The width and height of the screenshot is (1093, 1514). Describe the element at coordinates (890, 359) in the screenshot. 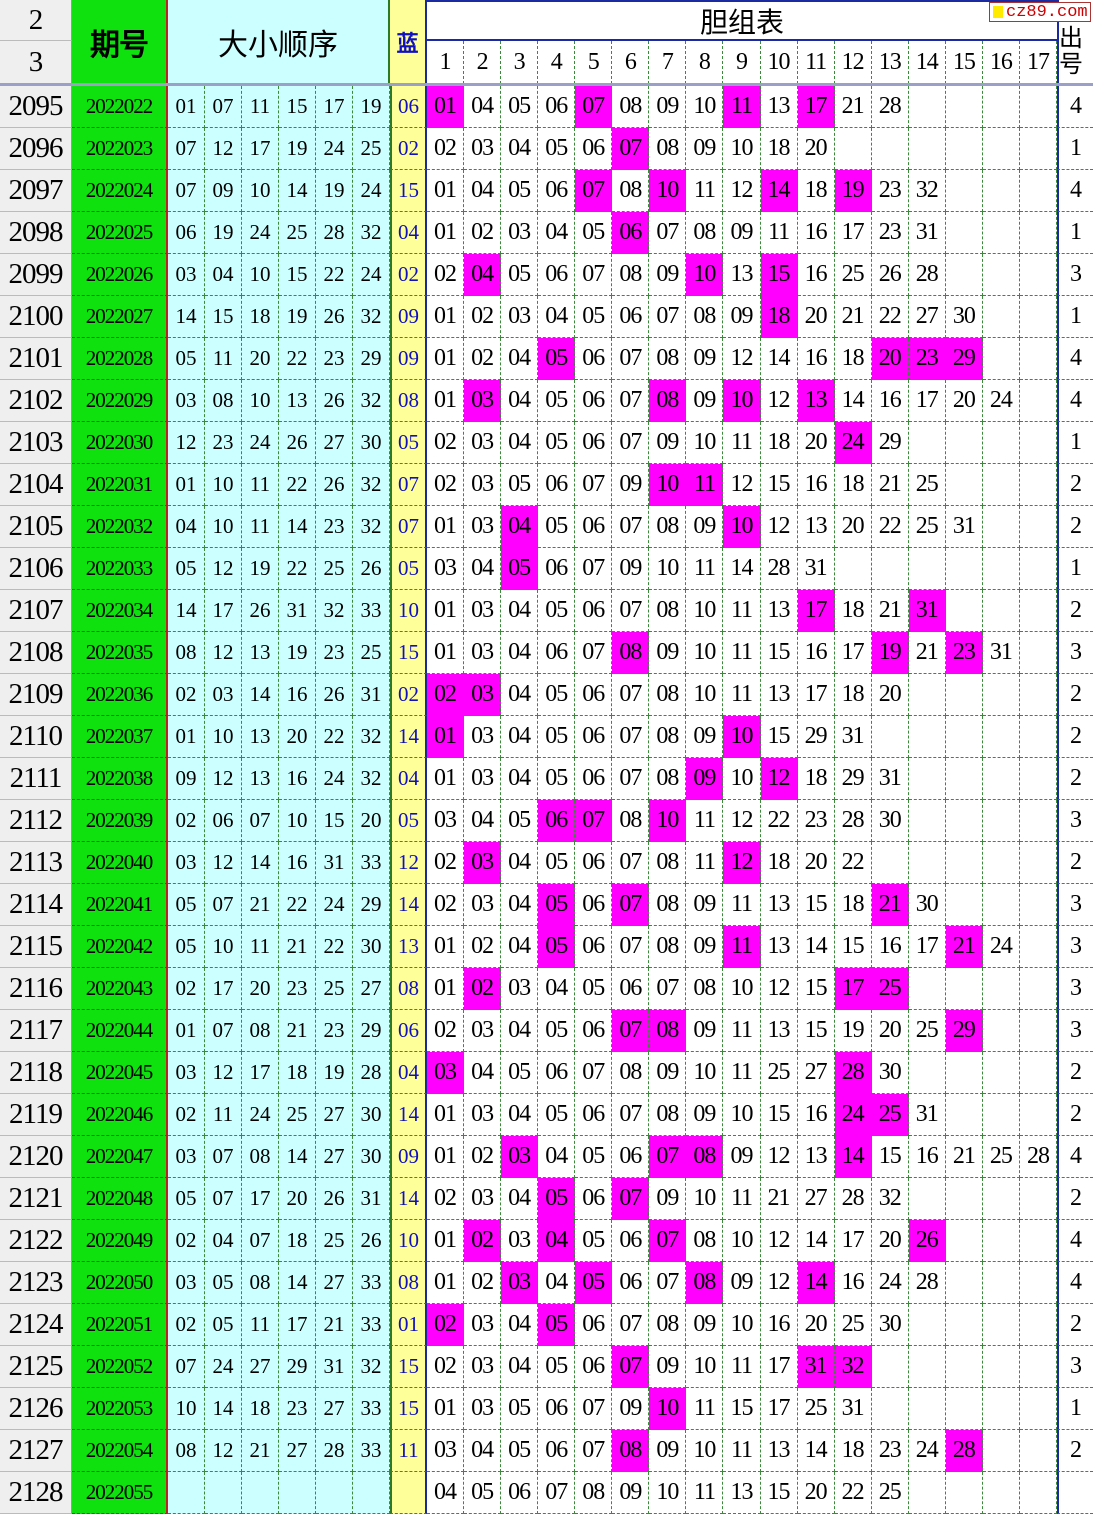

I see `dan-number-hit: 20` at that location.